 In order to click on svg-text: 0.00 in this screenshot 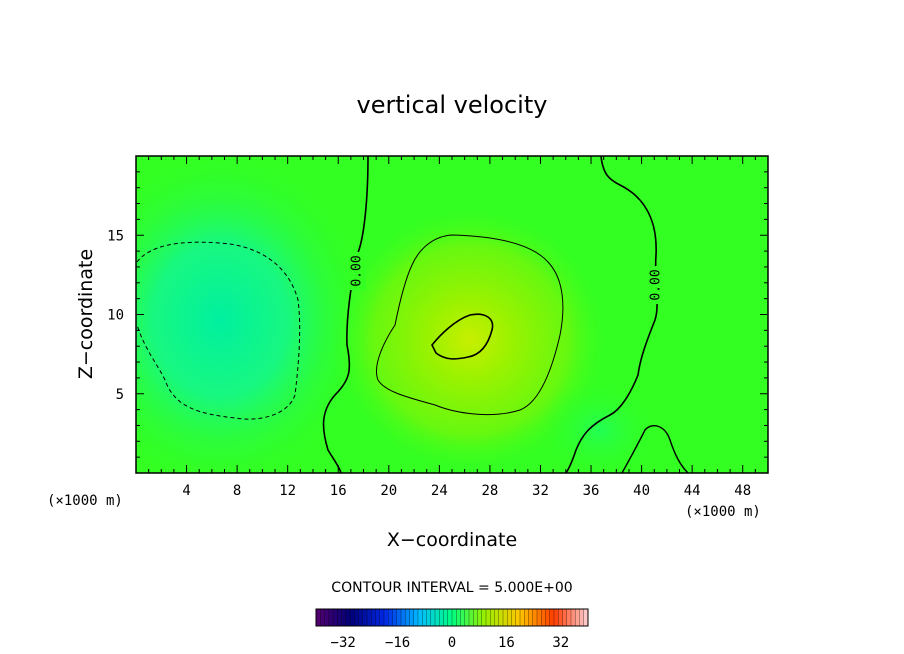, I will do `click(357, 270)`.